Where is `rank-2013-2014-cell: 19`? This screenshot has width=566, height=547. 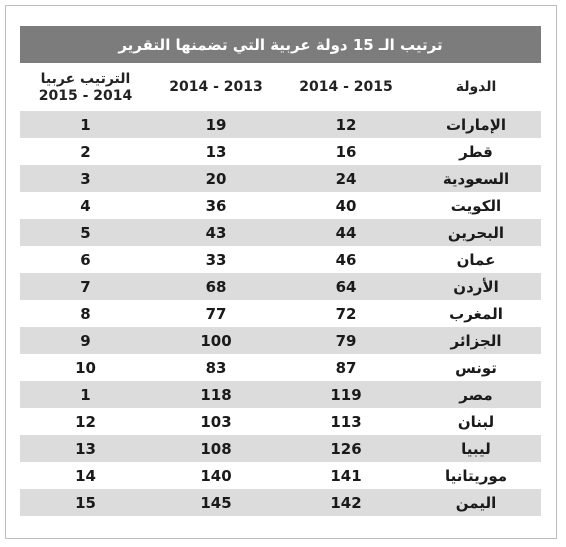
rank-2013-2014-cell: 19 is located at coordinates (216, 124).